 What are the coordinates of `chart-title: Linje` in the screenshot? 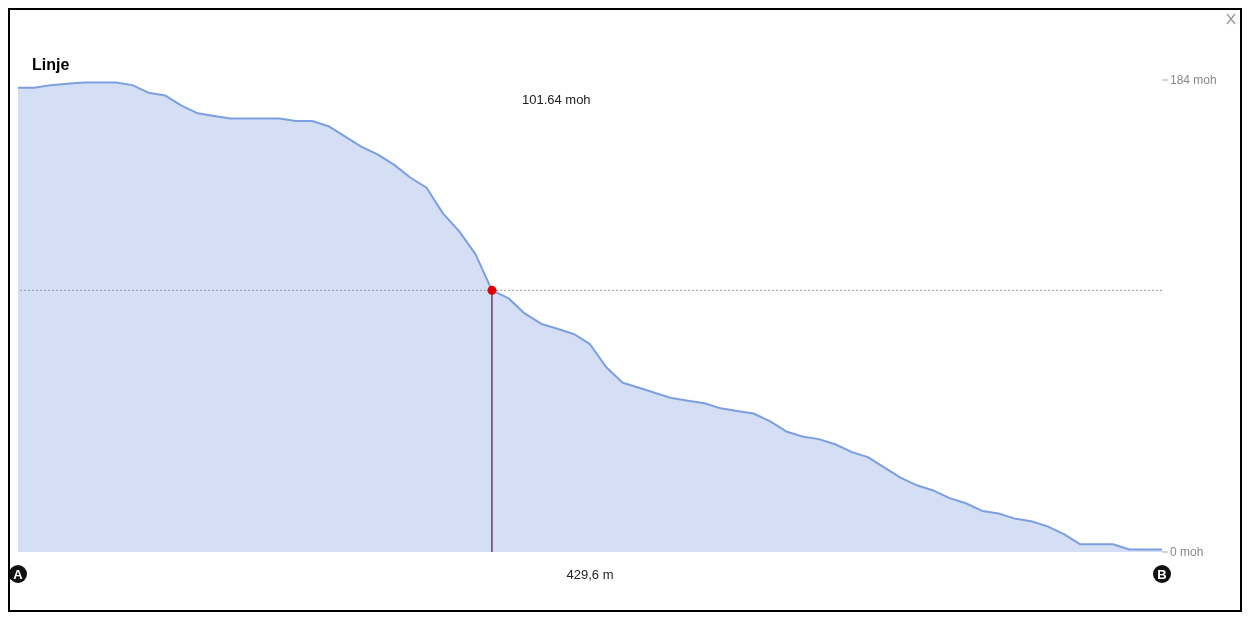 It's located at (51, 65).